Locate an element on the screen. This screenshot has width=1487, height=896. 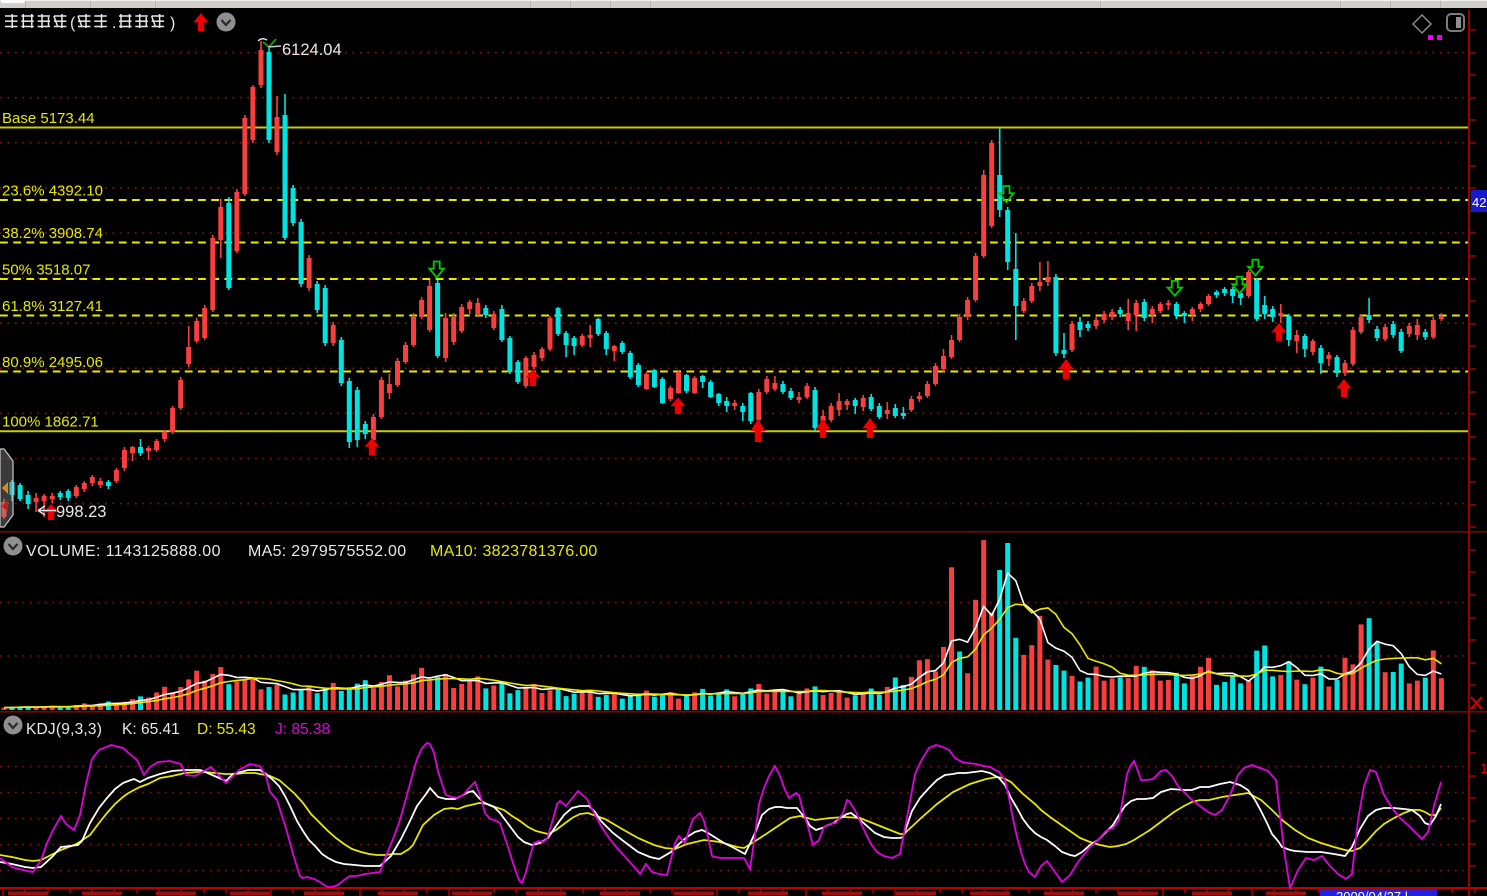
svg-text: 61.8% 3127.41 is located at coordinates (52, 306).